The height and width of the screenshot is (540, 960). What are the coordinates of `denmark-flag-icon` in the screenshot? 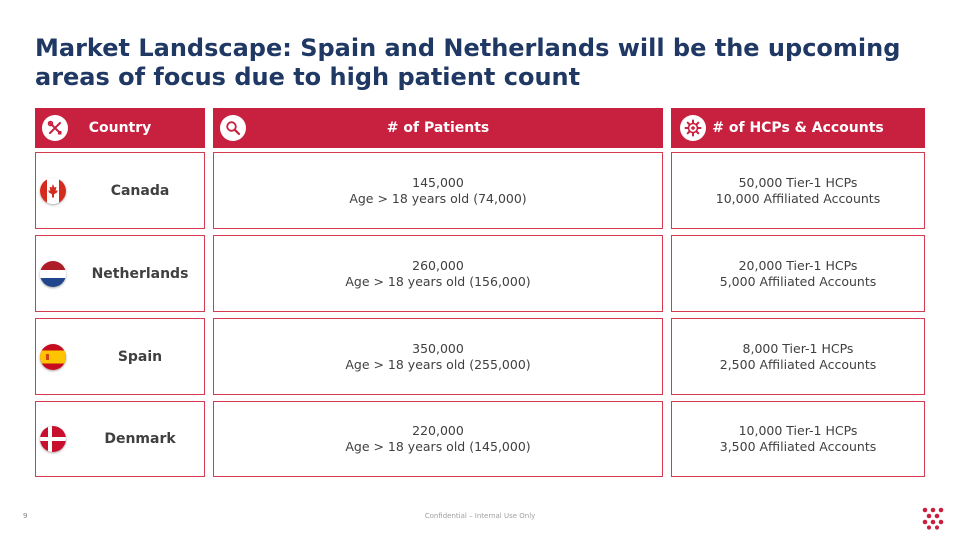 It's located at (53, 439).